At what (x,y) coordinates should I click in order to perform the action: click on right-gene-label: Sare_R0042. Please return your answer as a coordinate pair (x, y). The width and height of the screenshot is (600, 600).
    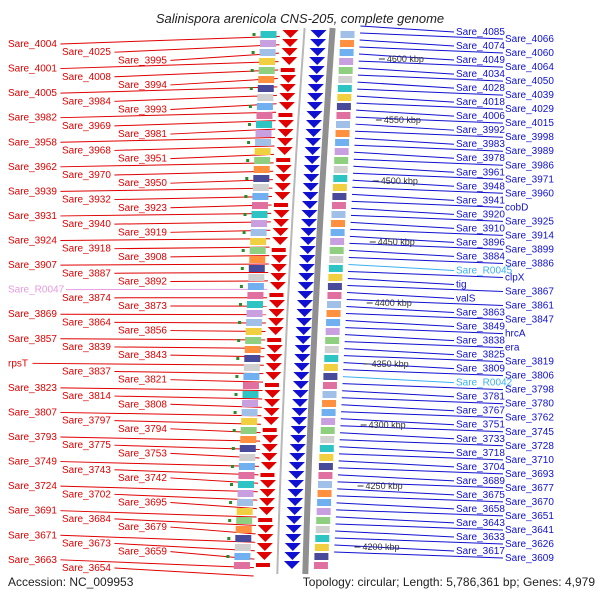
    Looking at the image, I should click on (484, 383).